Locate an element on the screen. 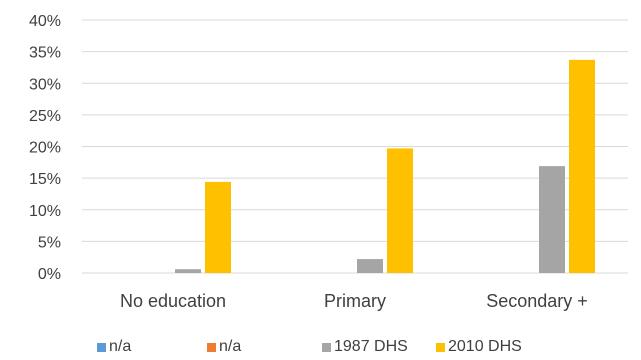  legend-item: 2010 DHS is located at coordinates (479, 347).